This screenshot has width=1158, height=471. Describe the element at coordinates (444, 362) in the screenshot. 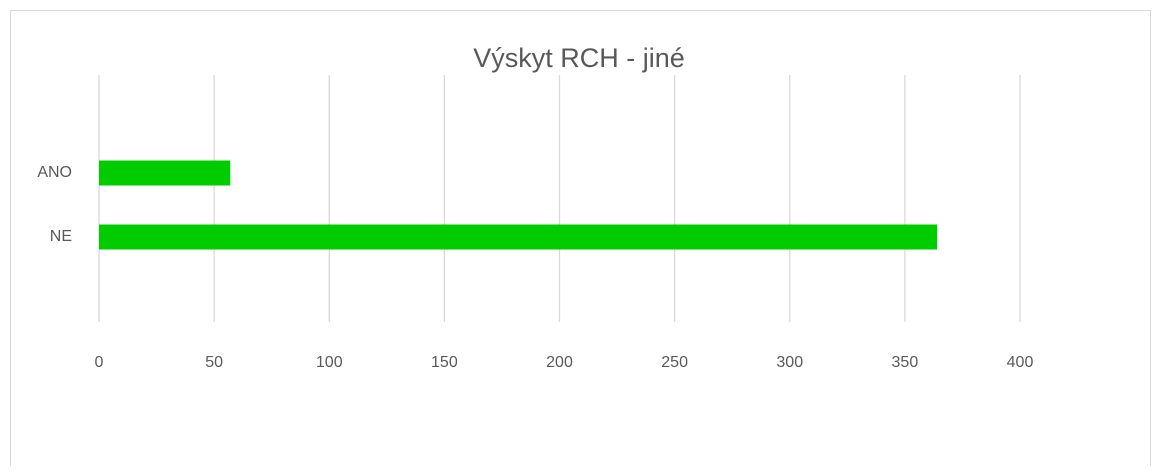

I see `x-tick-label: 150` at that location.